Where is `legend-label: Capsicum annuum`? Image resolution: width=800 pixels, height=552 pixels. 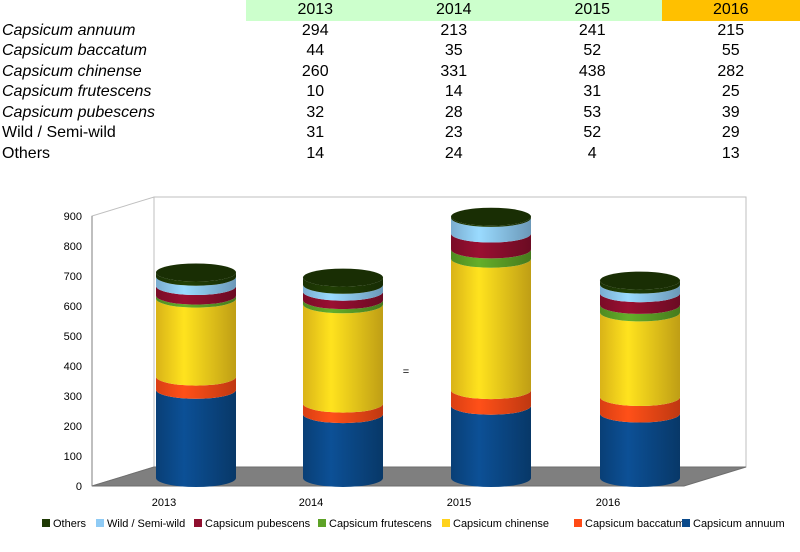 legend-label: Capsicum annuum is located at coordinates (739, 524).